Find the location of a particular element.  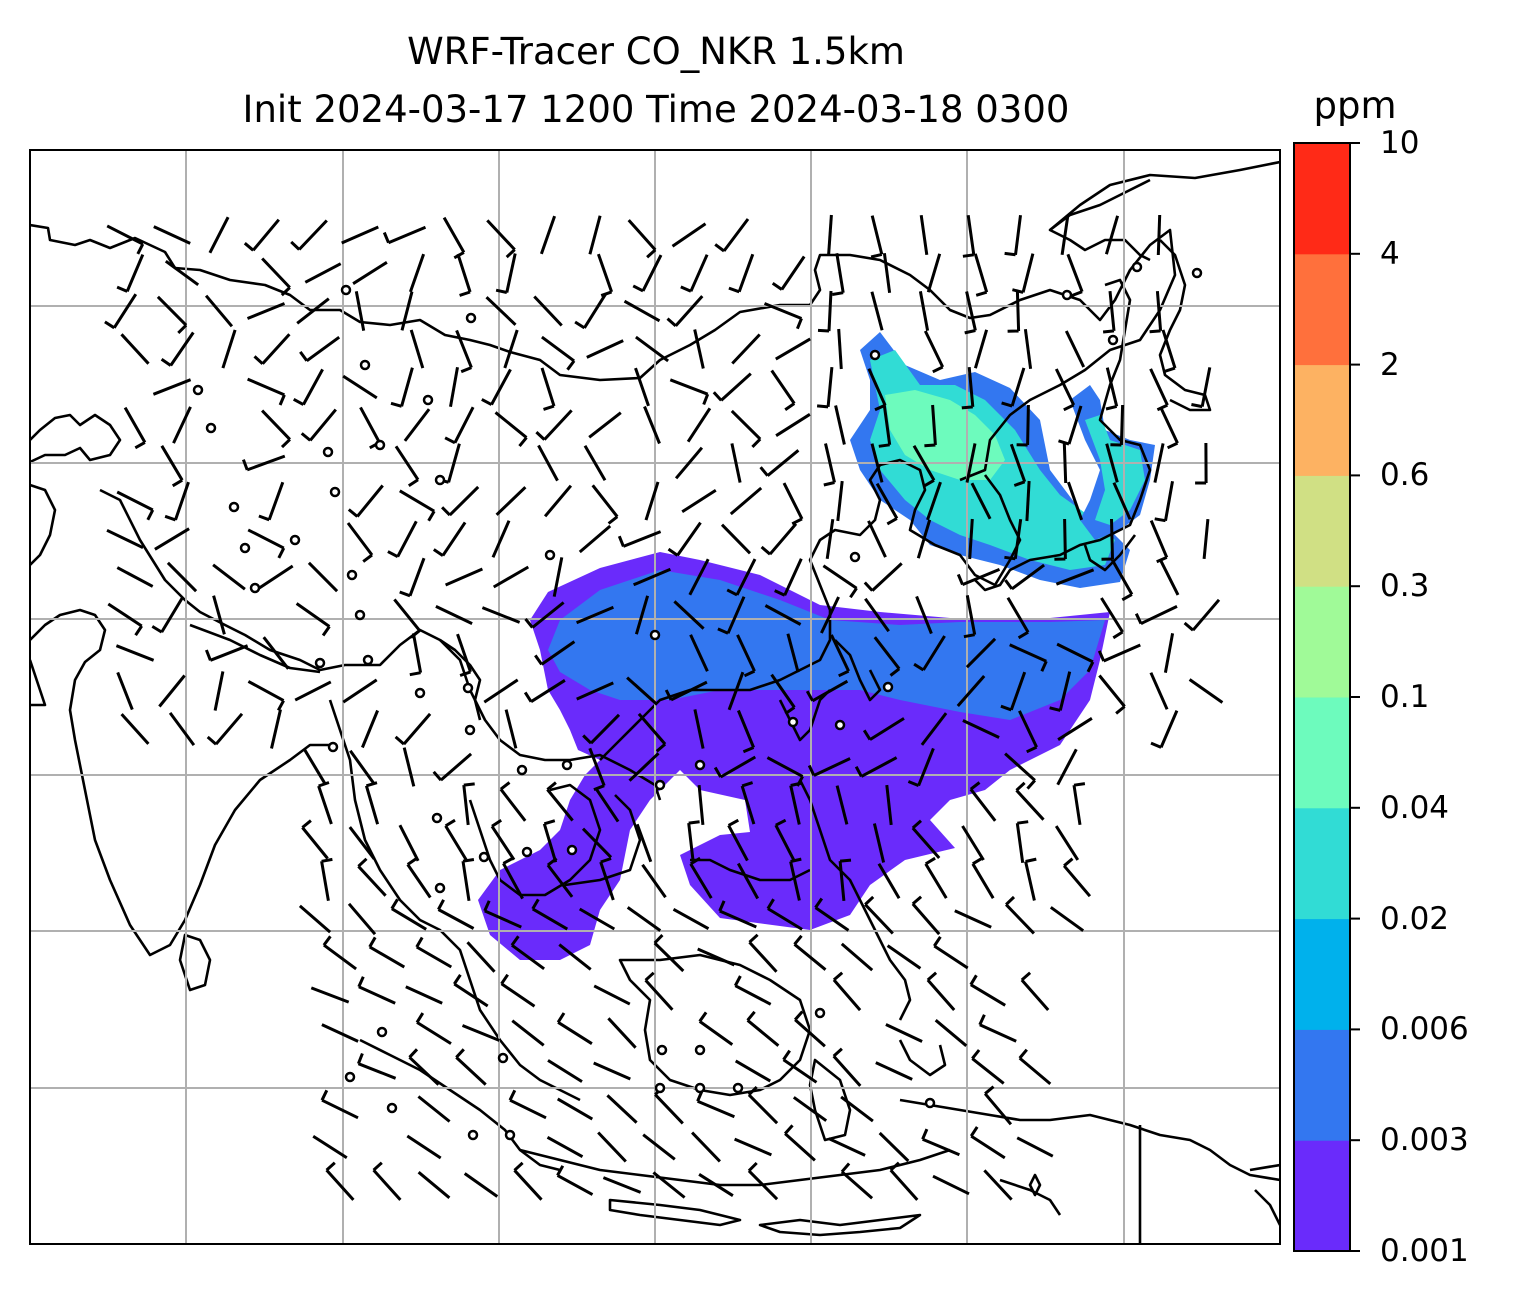

colorbar-tick-label: 0.1 is located at coordinates (1405, 697).